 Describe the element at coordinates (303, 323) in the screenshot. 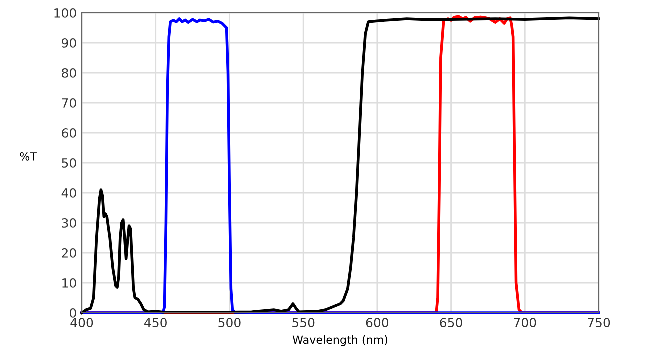

I see `x-tick-label: 550` at that location.